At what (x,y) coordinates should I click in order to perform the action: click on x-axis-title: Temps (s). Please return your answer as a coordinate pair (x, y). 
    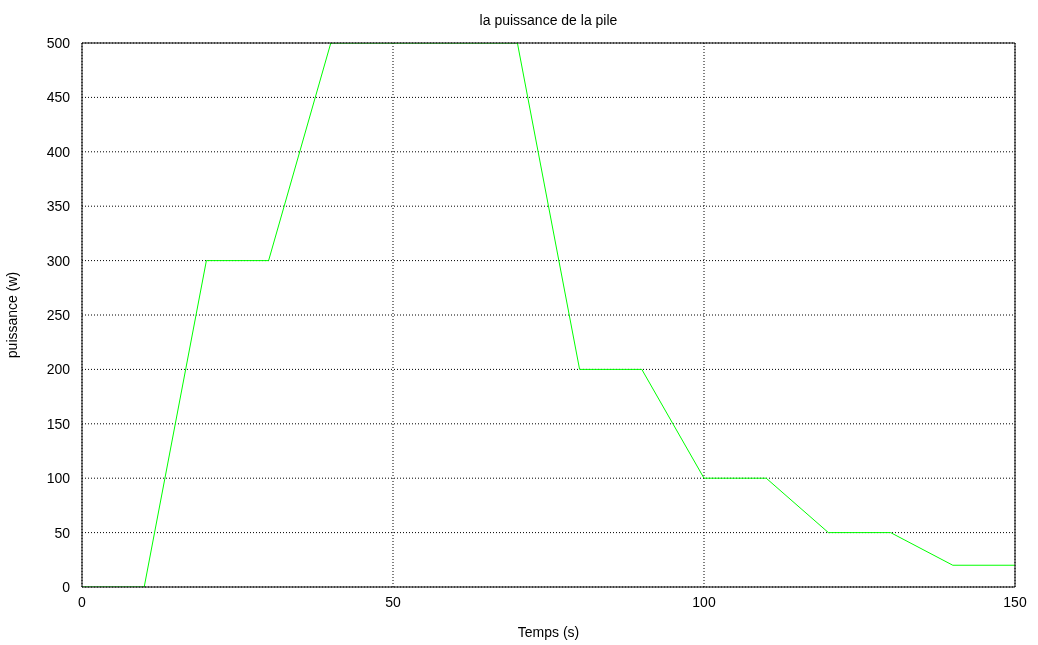
    Looking at the image, I should click on (548, 632).